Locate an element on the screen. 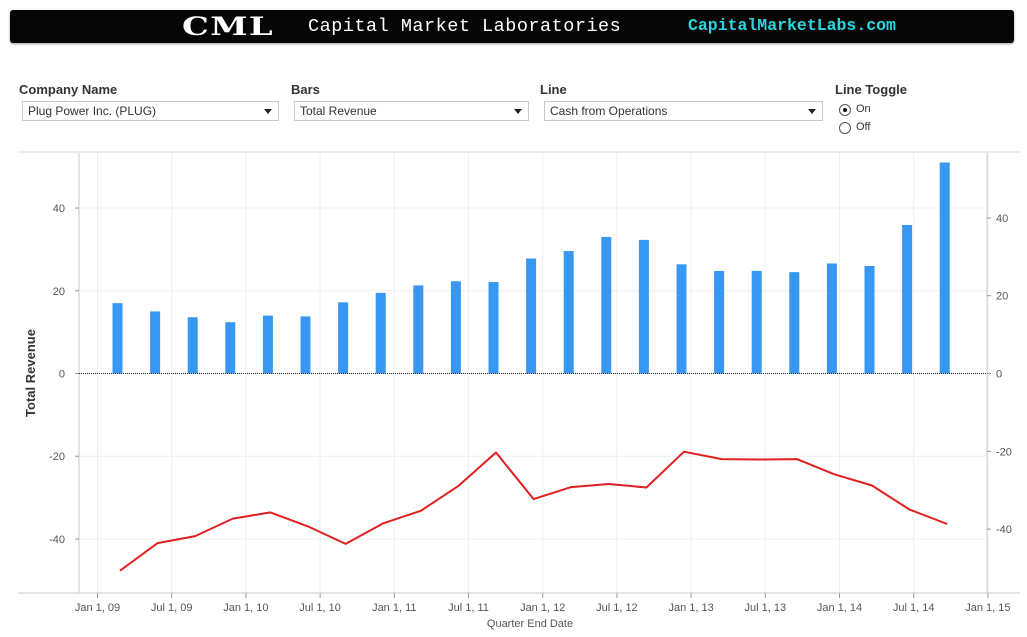 The width and height of the screenshot is (1027, 637). y-tick-label-left: 0 is located at coordinates (62, 375).